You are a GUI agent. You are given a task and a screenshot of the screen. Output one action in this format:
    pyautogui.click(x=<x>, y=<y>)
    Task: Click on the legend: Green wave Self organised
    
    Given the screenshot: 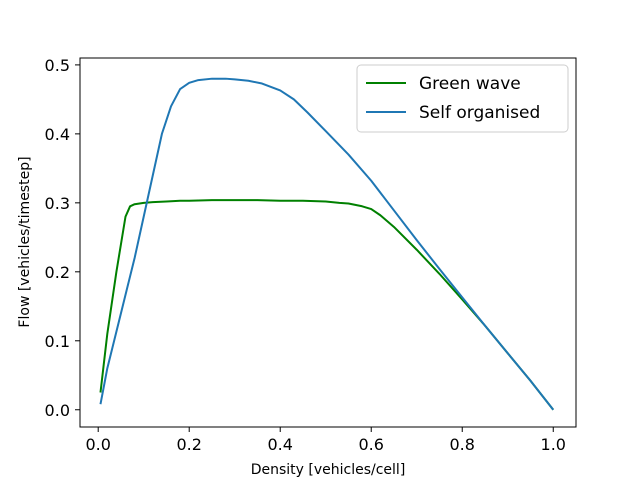 What is the action you would take?
    pyautogui.click(x=462, y=98)
    